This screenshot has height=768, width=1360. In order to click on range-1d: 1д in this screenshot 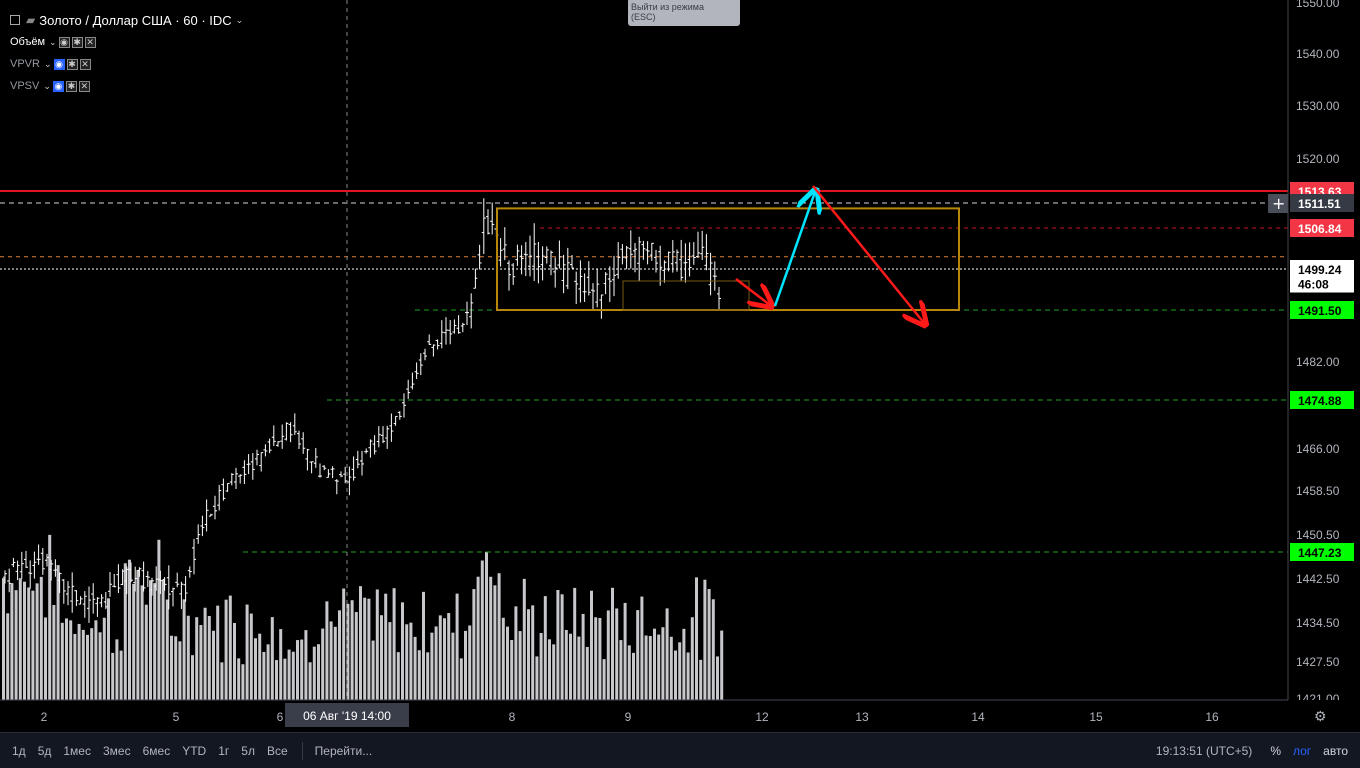, I will do `click(19, 750)`.